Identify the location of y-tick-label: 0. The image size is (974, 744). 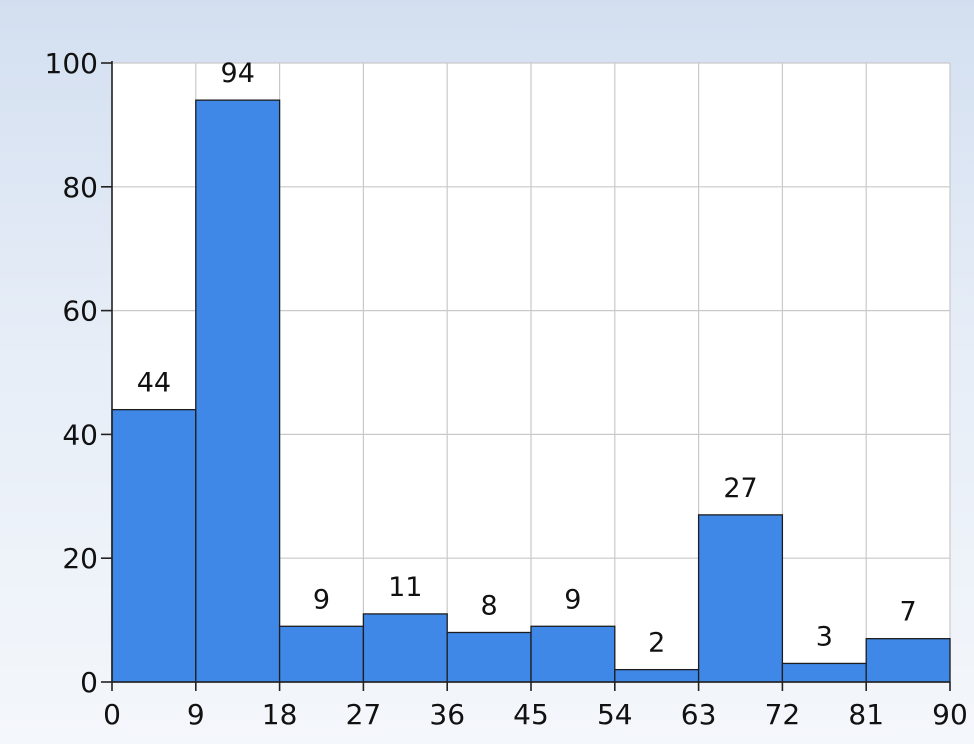
(89, 682).